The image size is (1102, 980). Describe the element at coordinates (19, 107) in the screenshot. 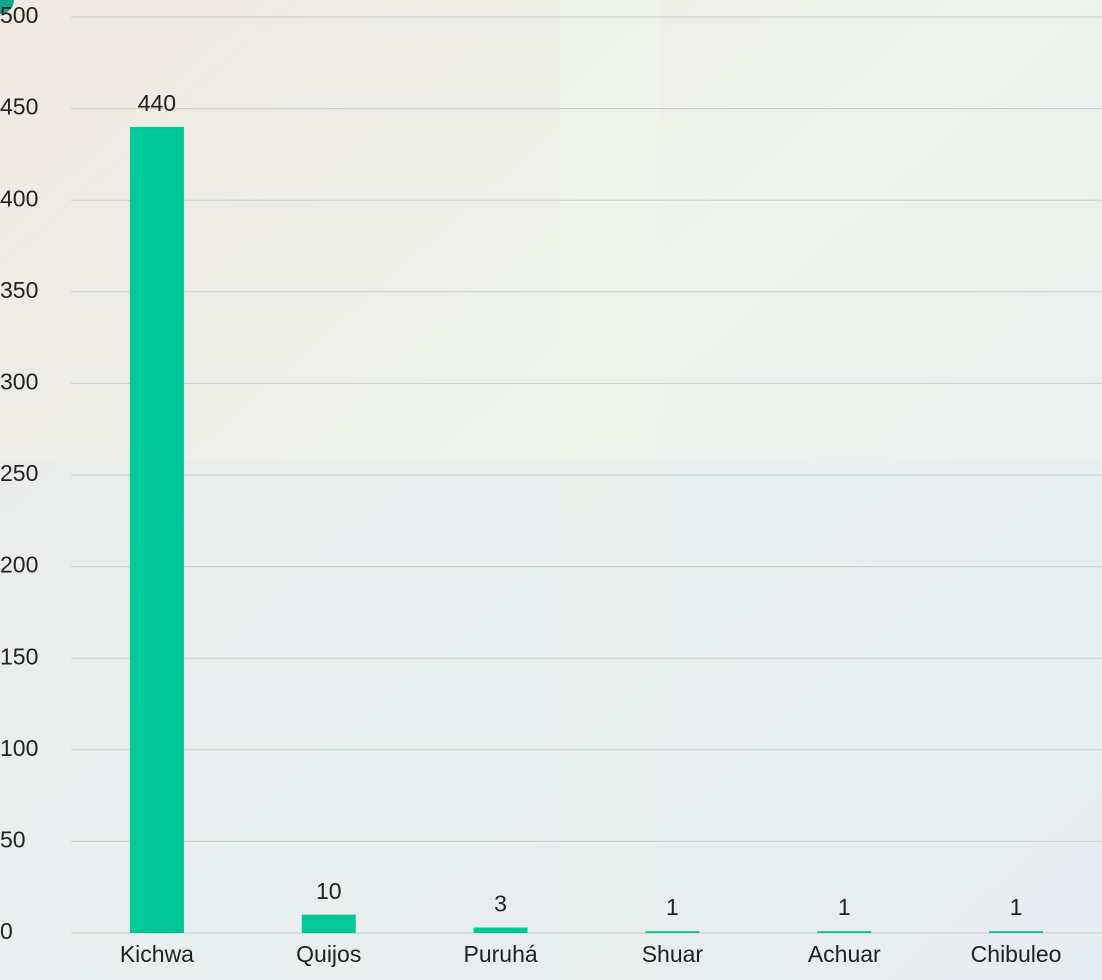

I see `y-tick-label: 450` at that location.